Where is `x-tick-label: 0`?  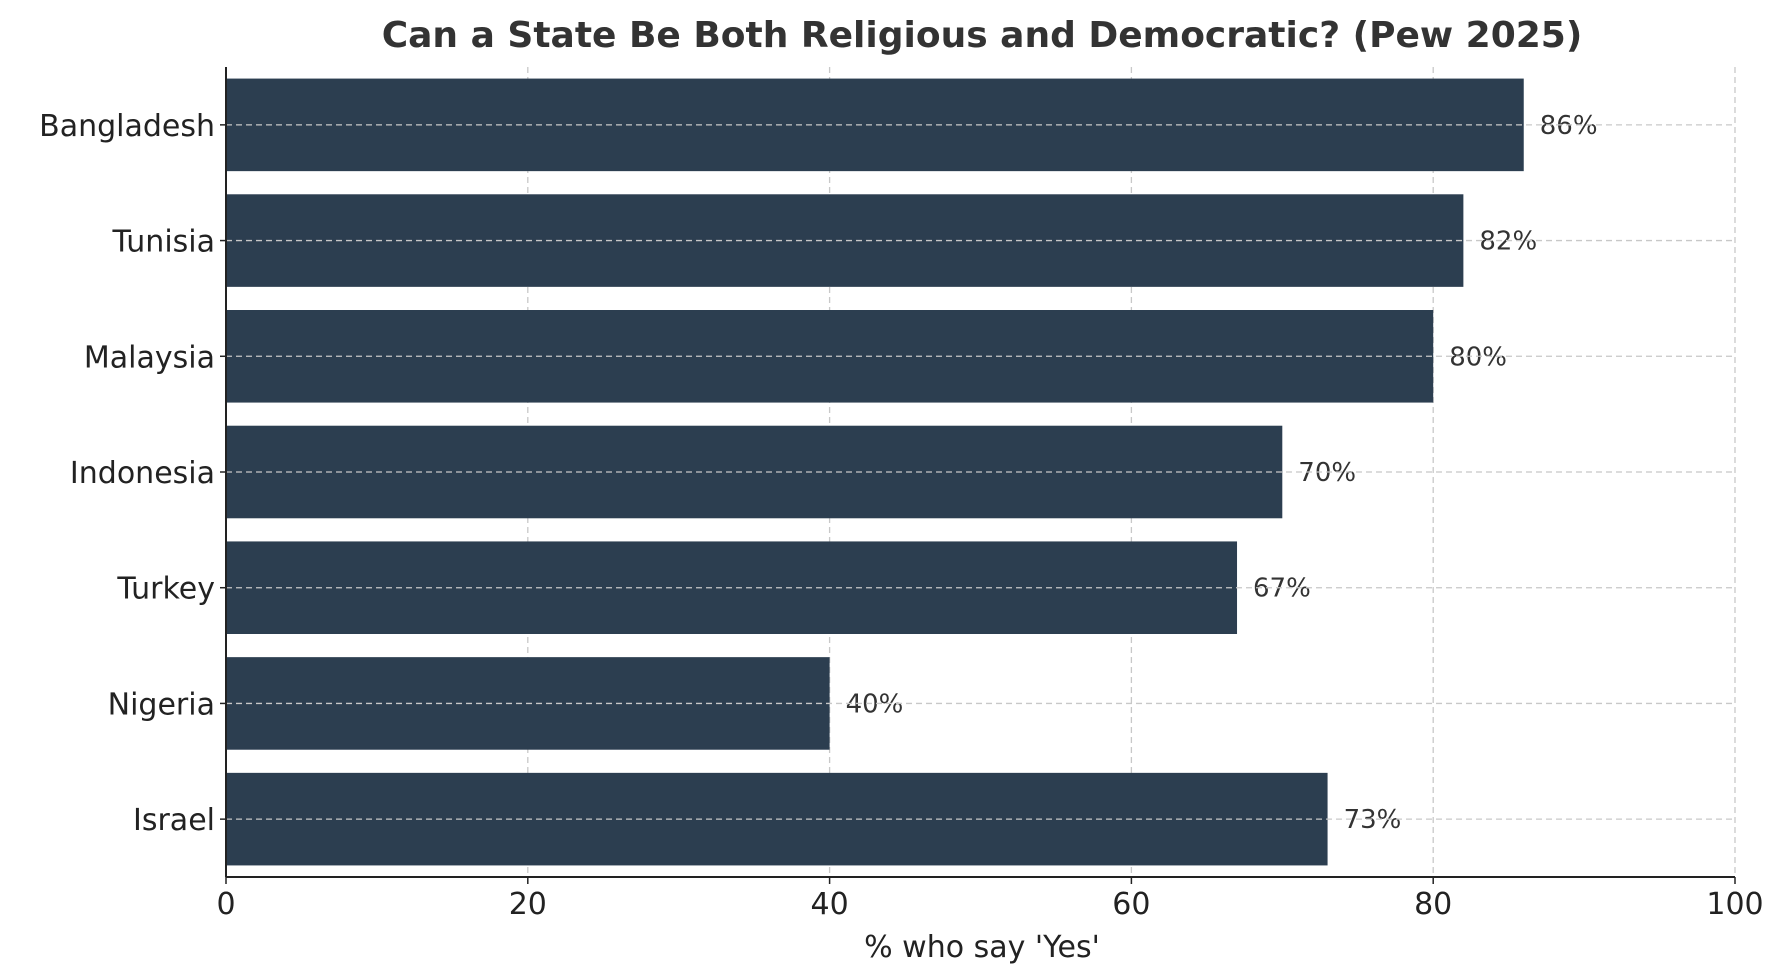
x-tick-label: 0 is located at coordinates (225, 904).